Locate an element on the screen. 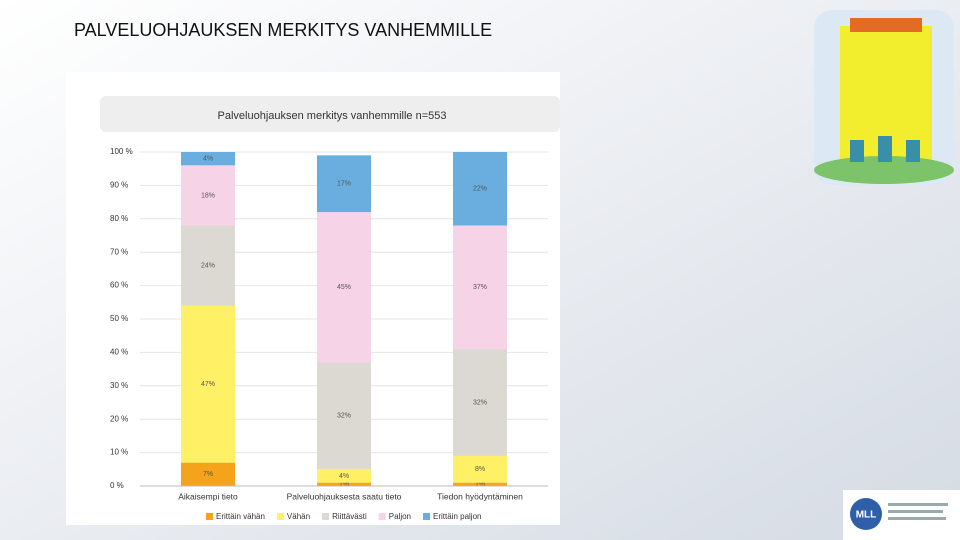  value-label: 17% is located at coordinates (344, 184).